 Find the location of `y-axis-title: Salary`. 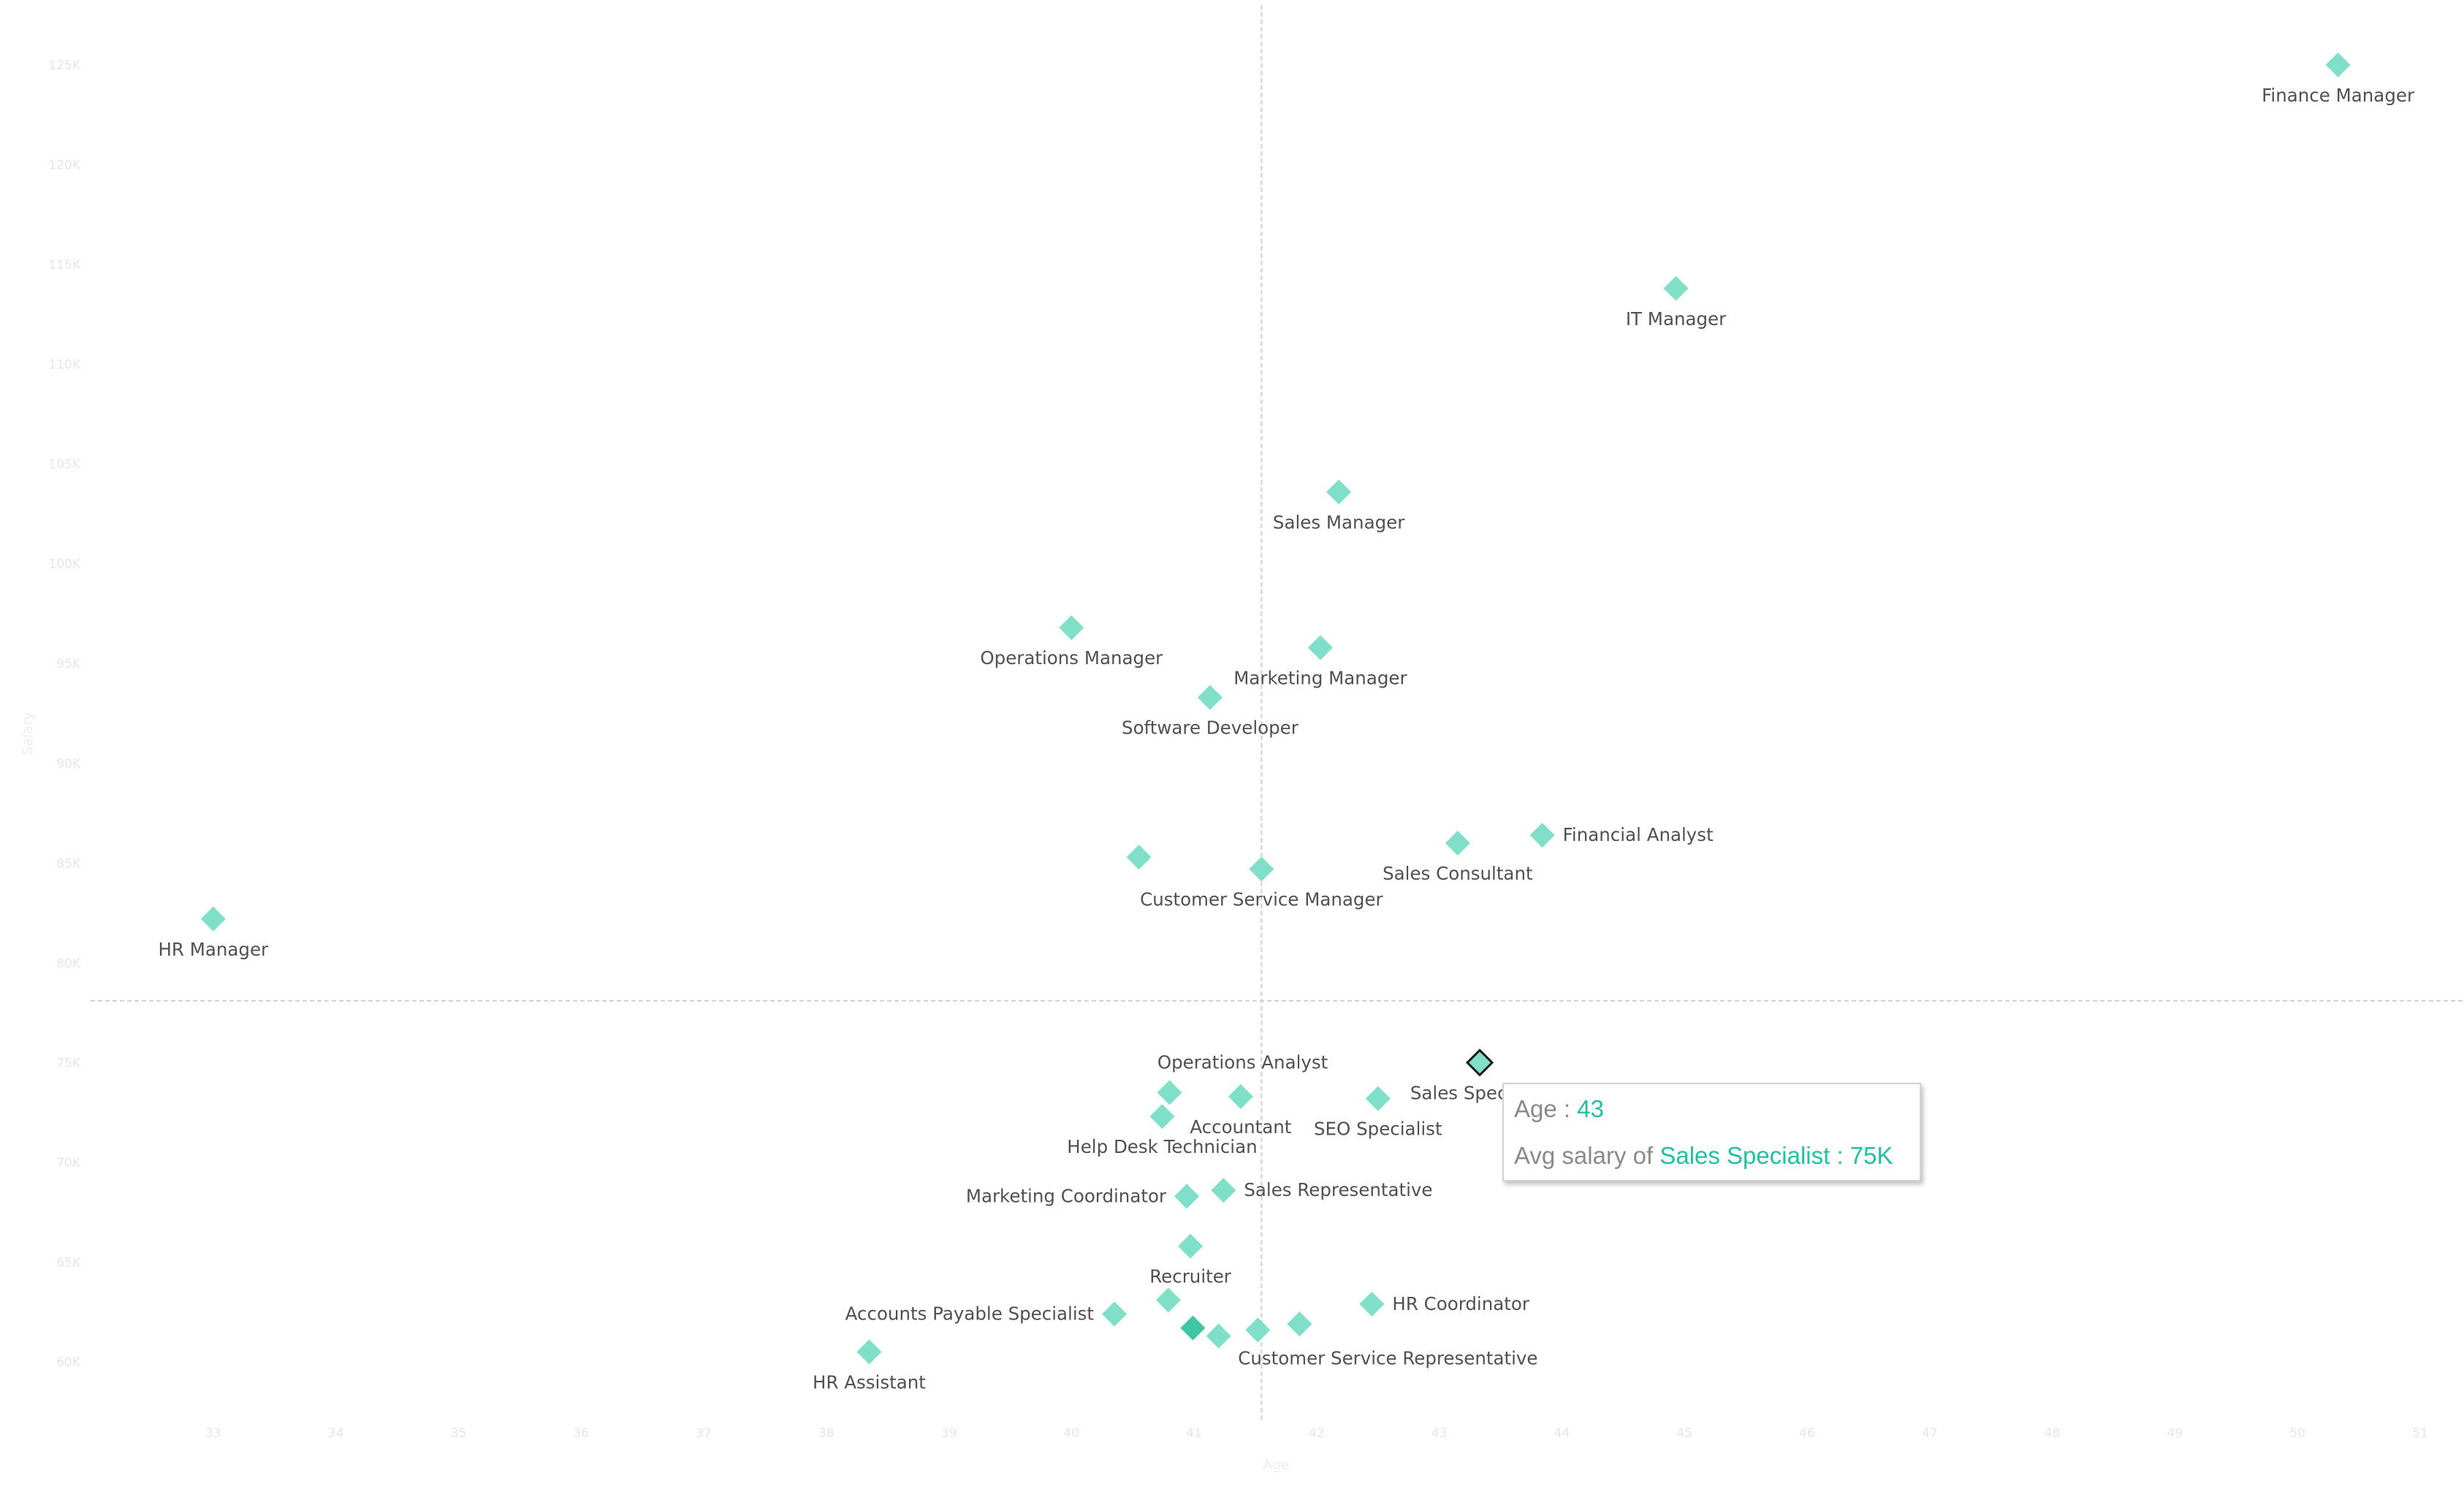

y-axis-title: Salary is located at coordinates (28, 733).